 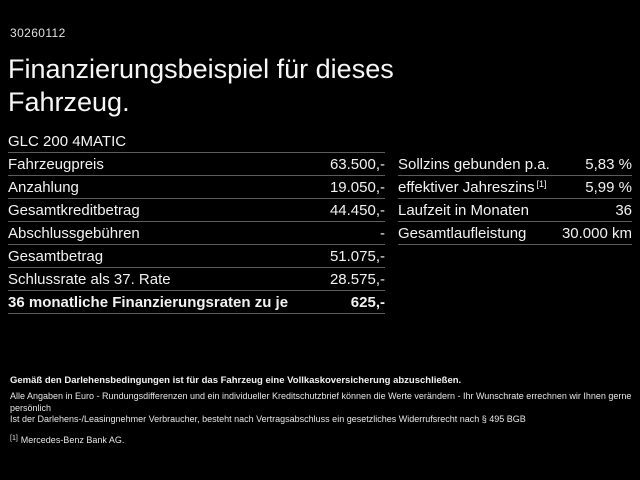 I want to click on table-row: Gesamtlaufleistung 30.000 km, so click(x=515, y=233).